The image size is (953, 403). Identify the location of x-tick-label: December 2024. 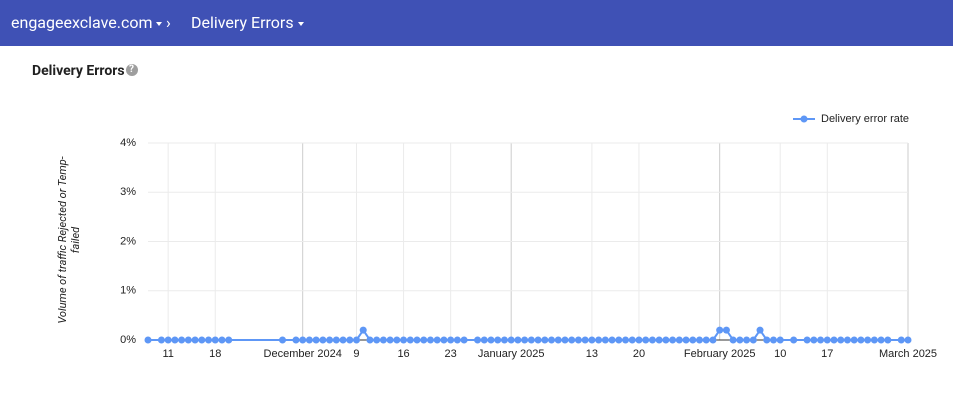
(303, 354).